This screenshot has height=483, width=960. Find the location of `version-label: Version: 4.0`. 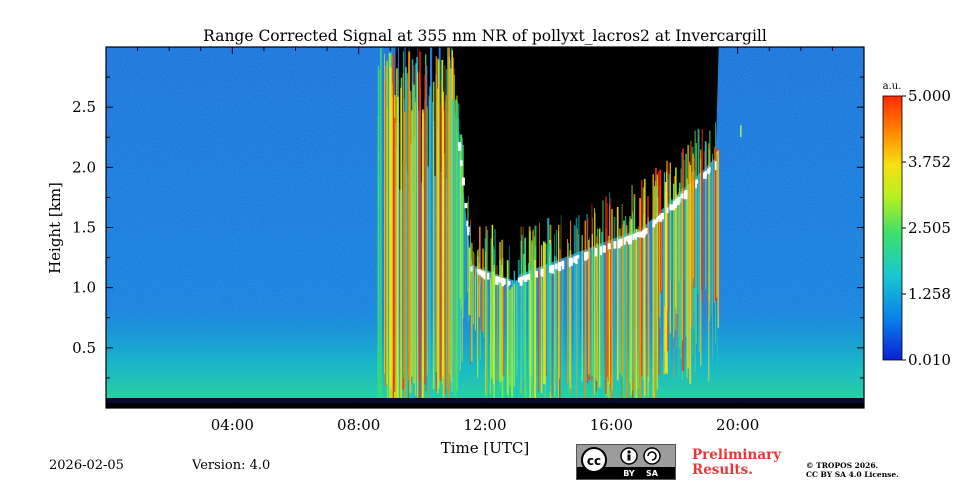

version-label: Version: 4.0 is located at coordinates (231, 465).